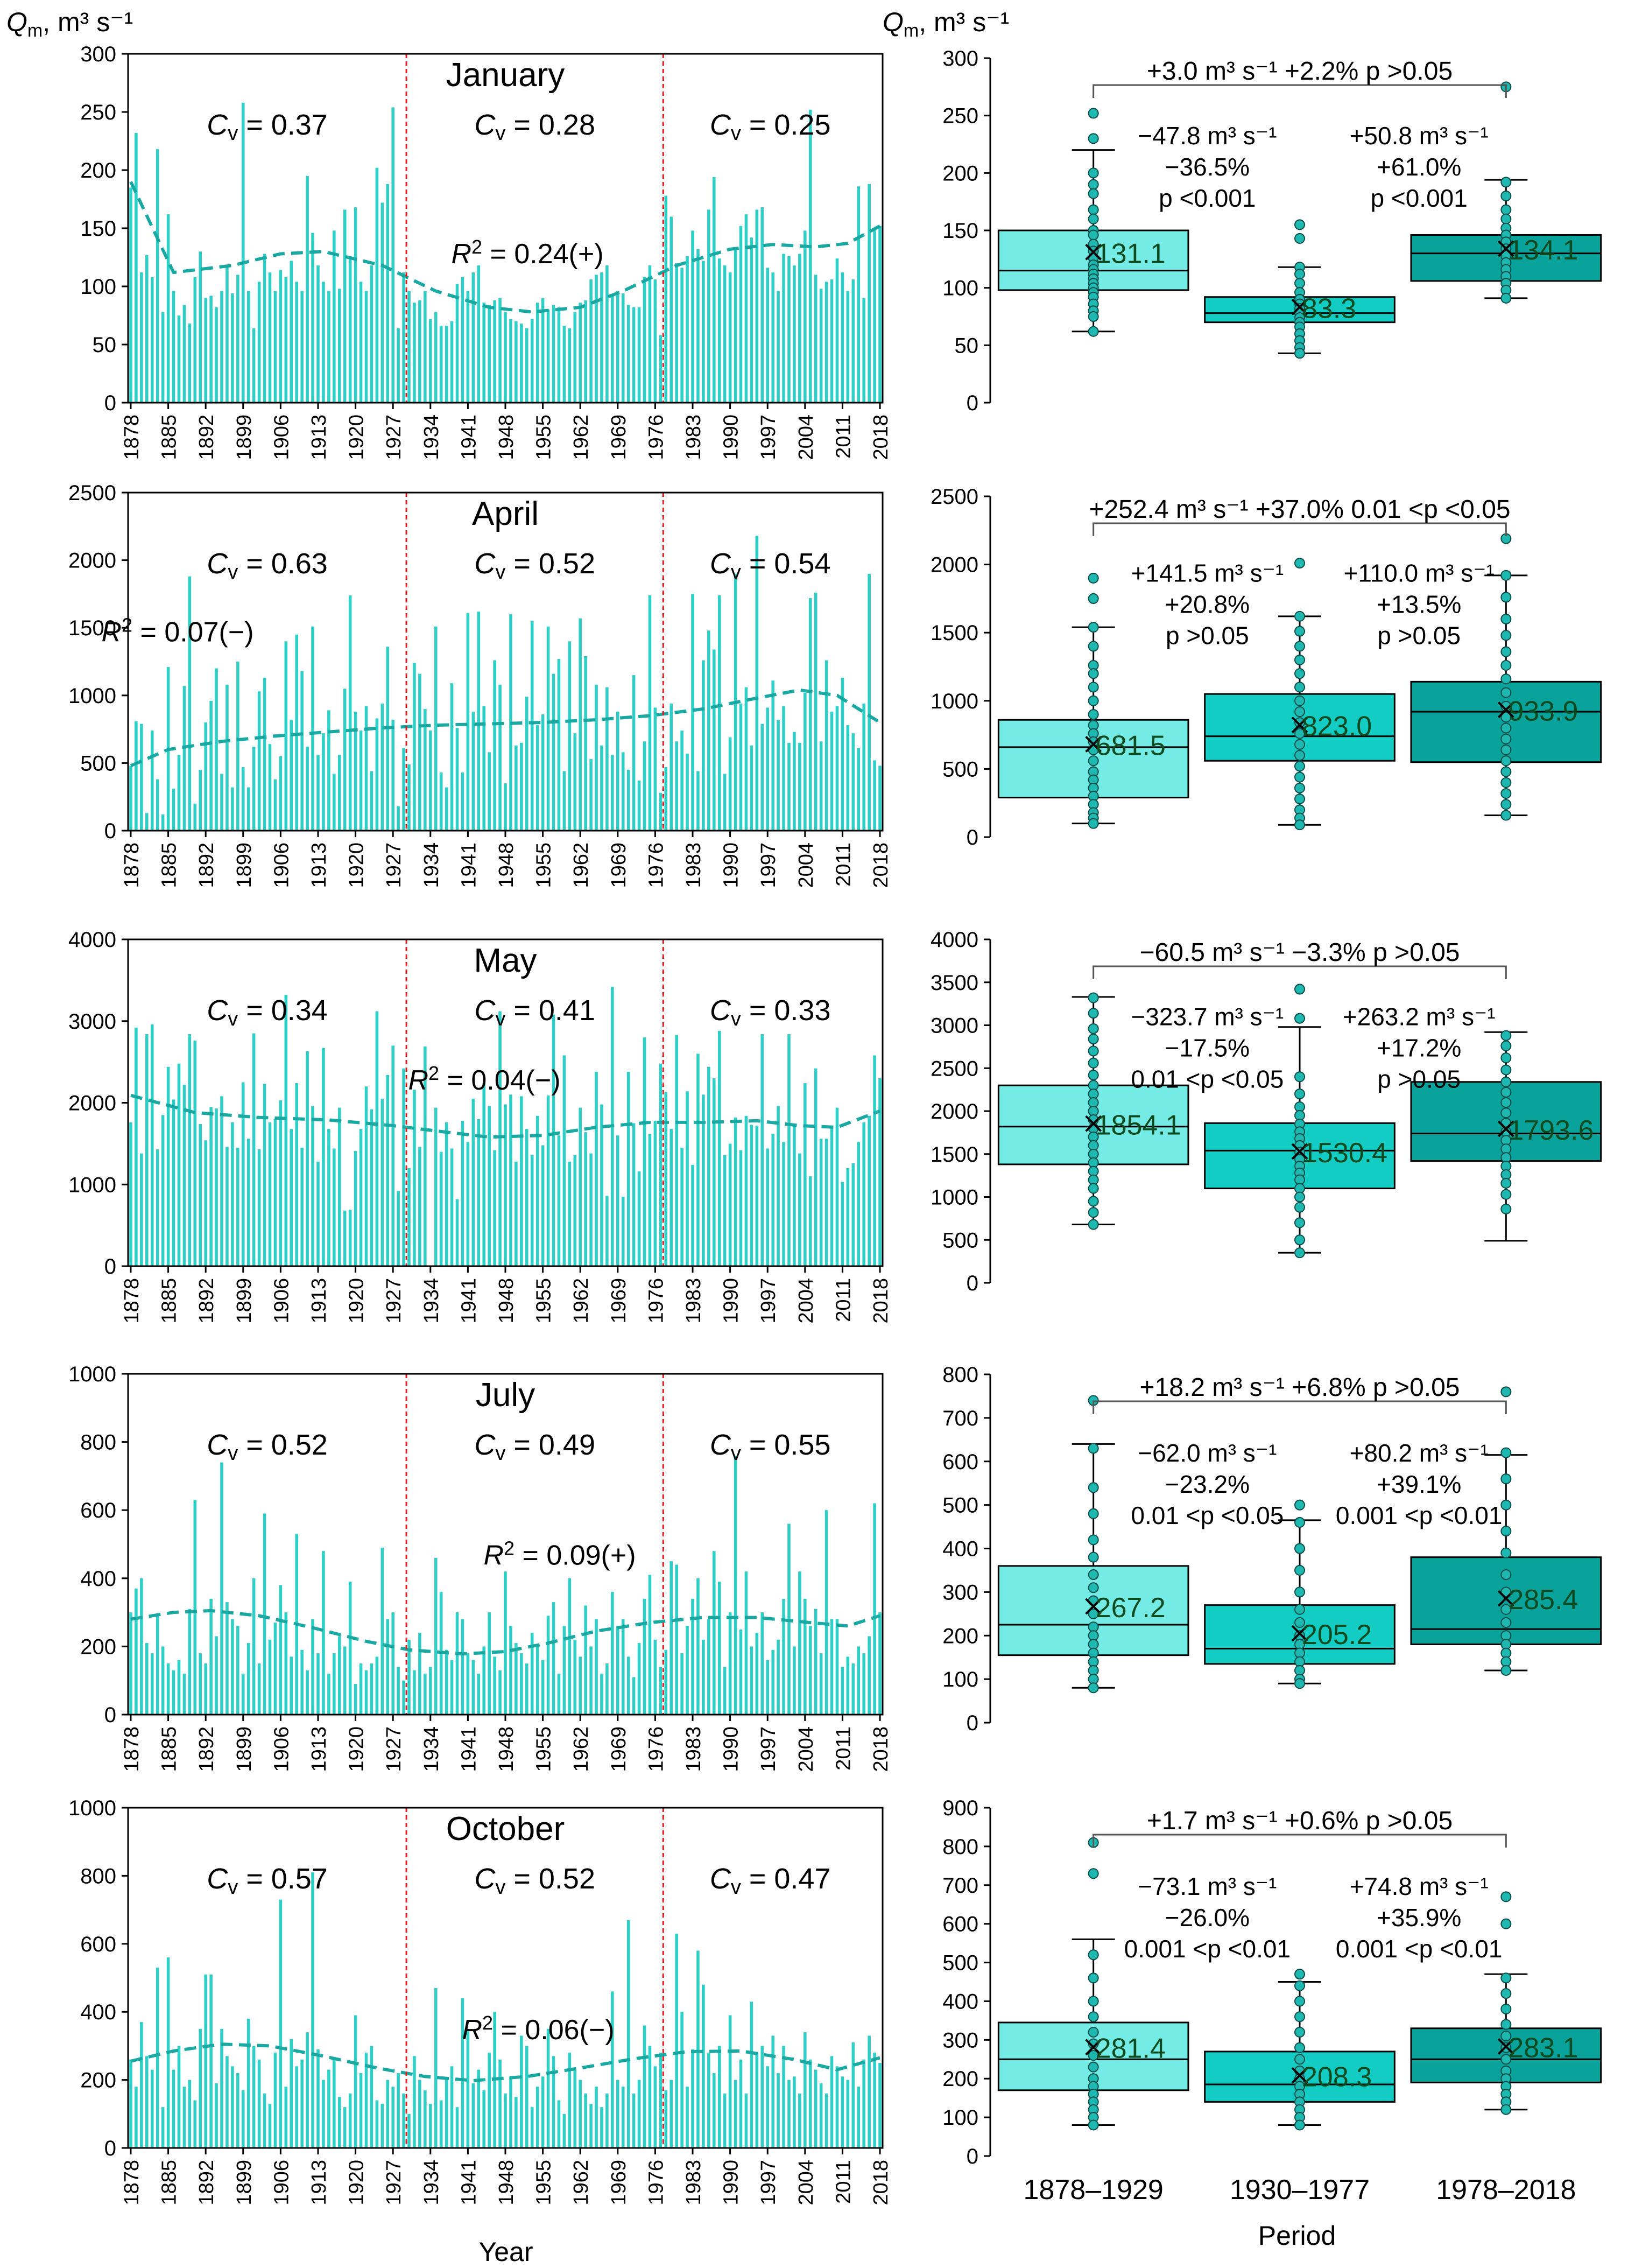 The image size is (1628, 2268). I want to click on bar-january-1970, so click(623, 348).